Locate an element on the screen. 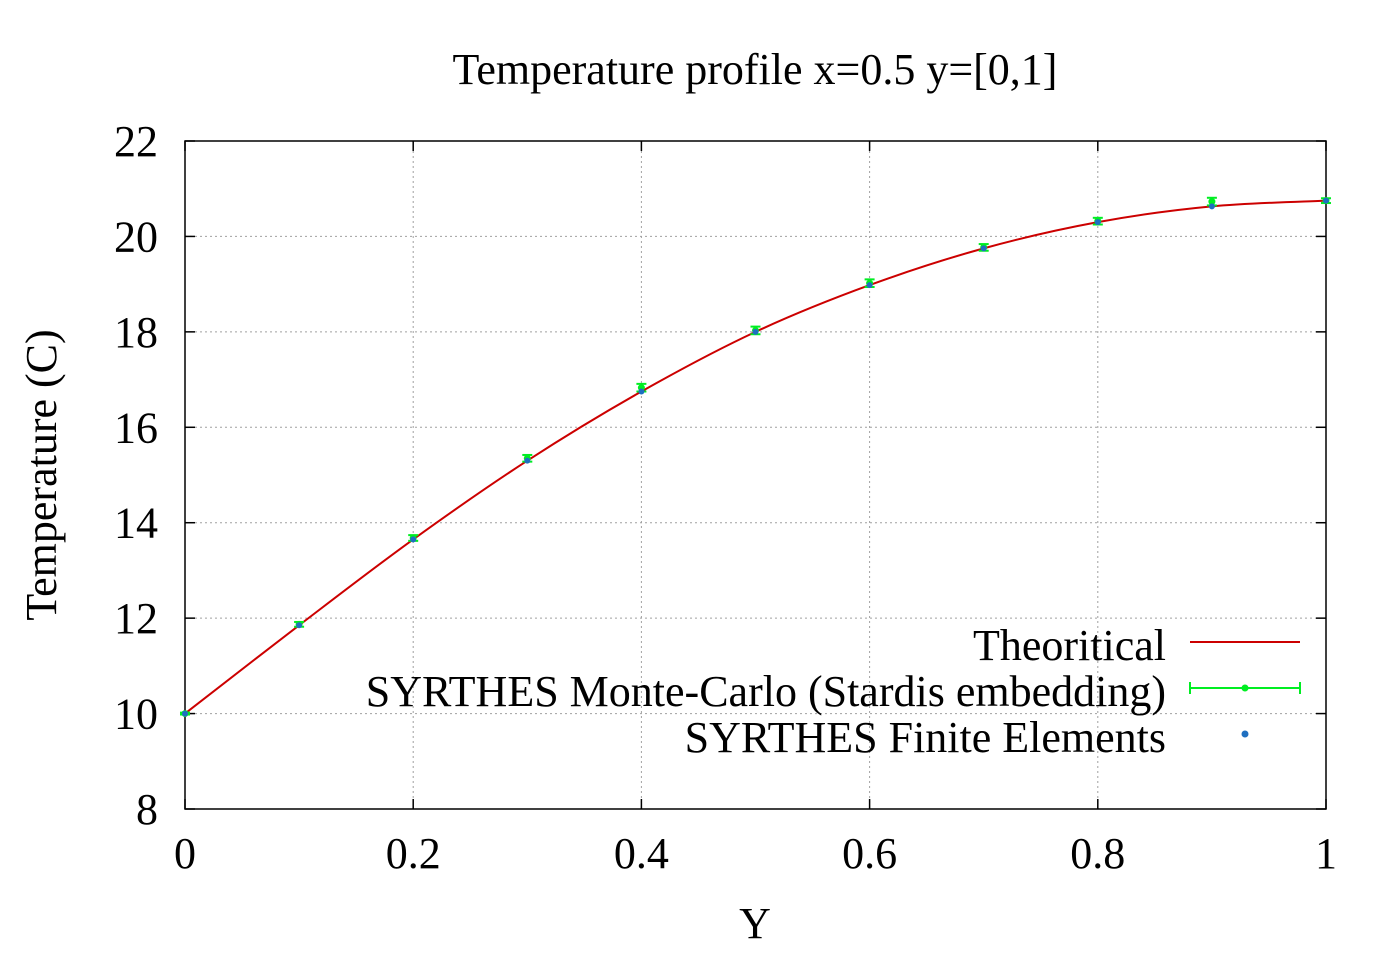 This screenshot has height=965, width=1400. y-tick-label: 12 is located at coordinates (136, 618).